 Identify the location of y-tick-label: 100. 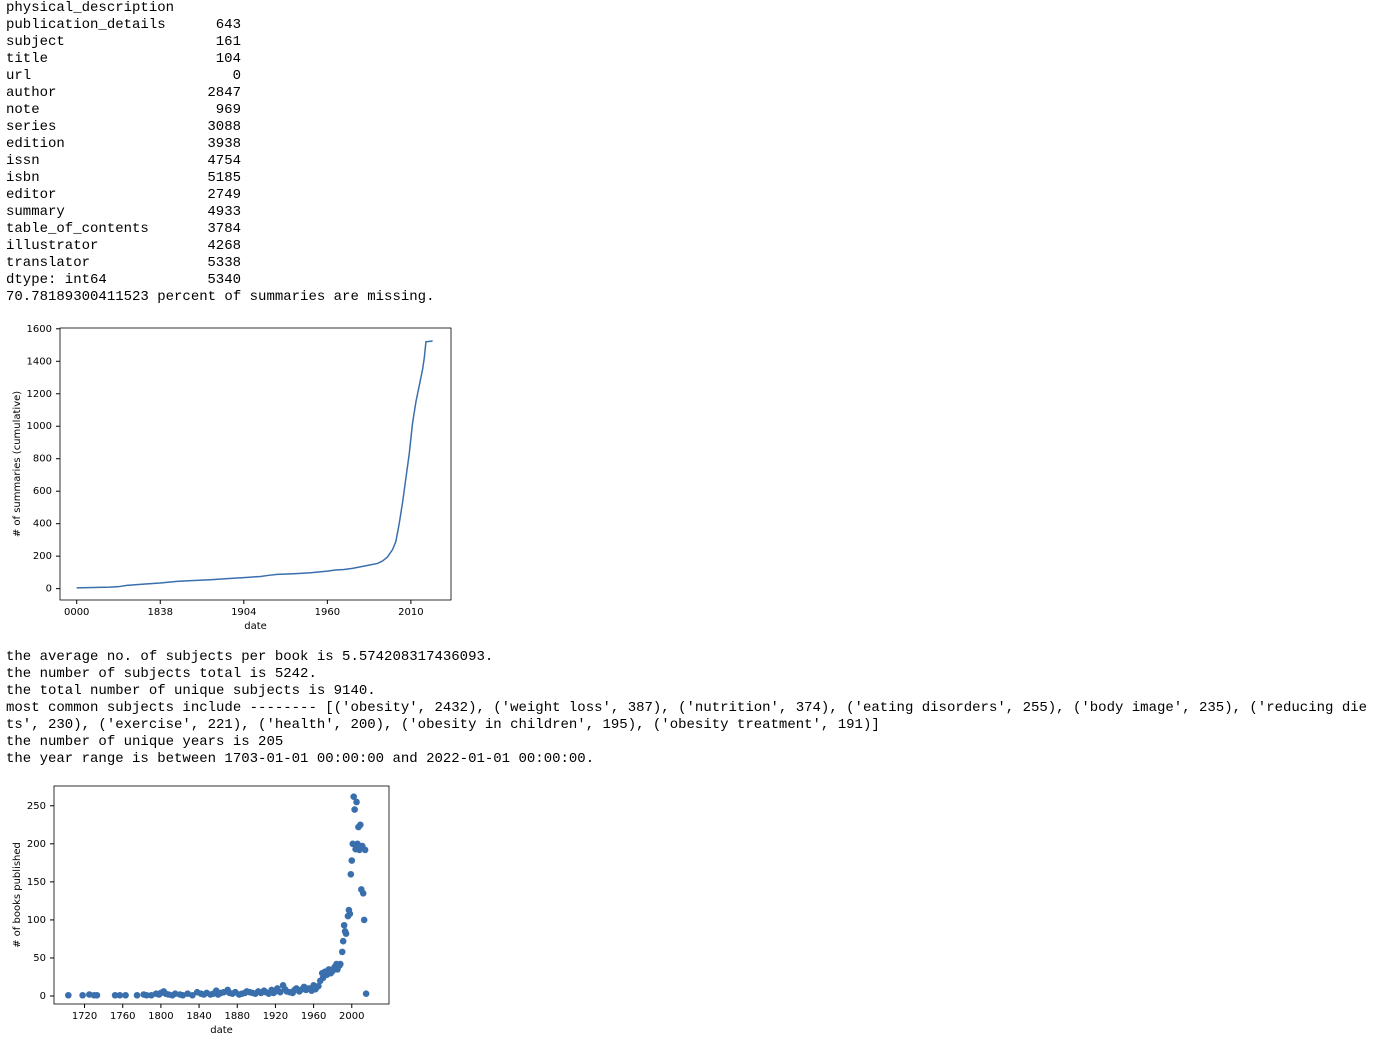
(36, 920).